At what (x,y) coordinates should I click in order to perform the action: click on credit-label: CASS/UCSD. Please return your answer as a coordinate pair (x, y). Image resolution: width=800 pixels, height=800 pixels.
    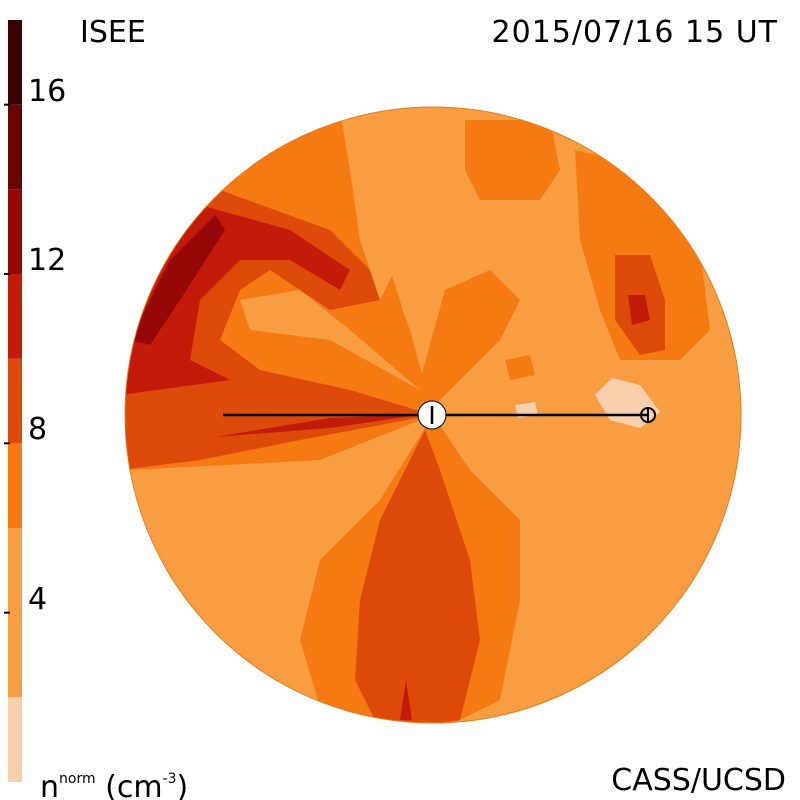
    Looking at the image, I should click on (698, 780).